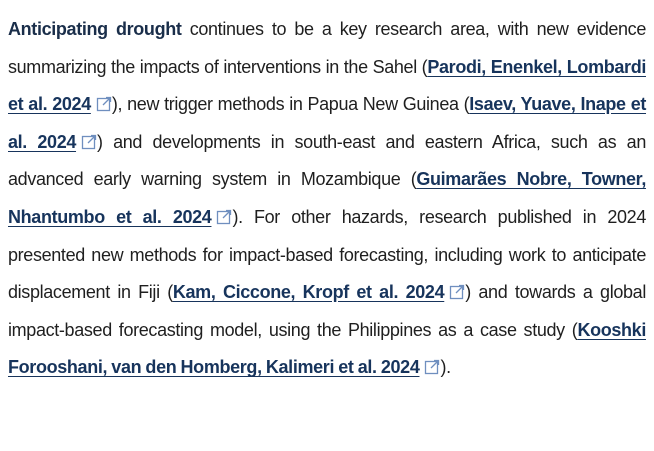  I want to click on bold-text: Anticipating drought, so click(95, 29).